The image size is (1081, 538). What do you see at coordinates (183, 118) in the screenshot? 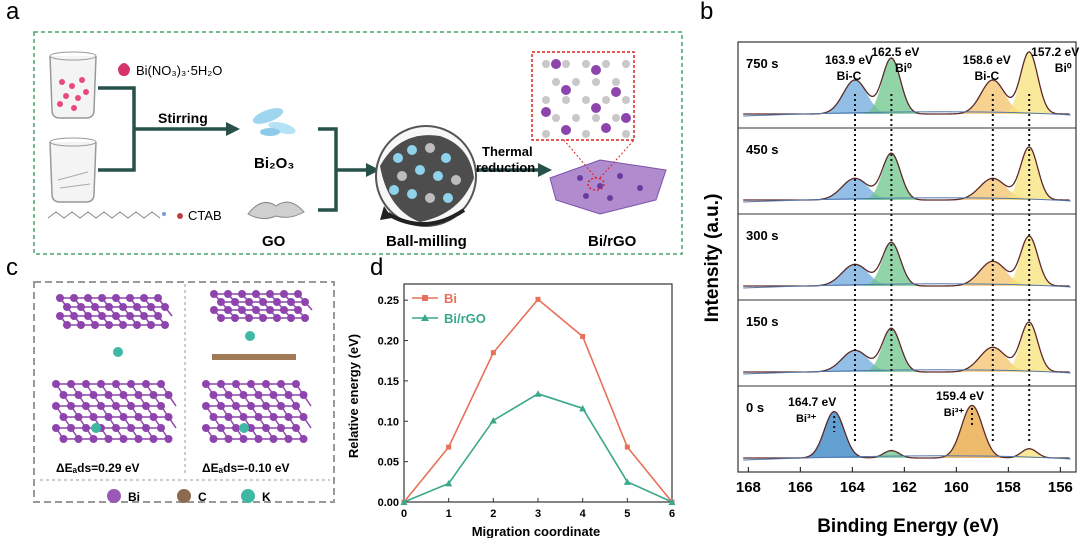
I see `step-stirring: Stirring` at bounding box center [183, 118].